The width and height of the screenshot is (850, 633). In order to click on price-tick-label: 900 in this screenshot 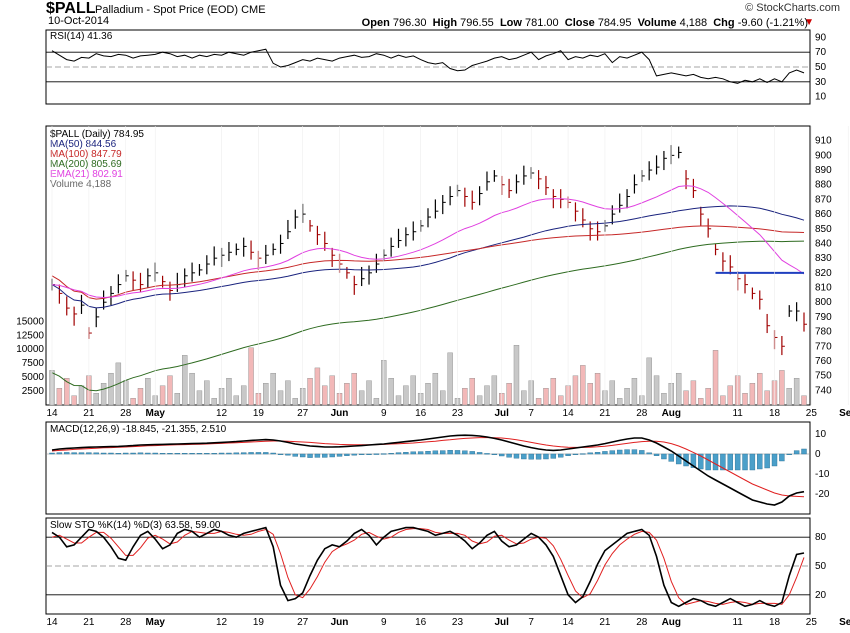, I will do `click(823, 155)`.